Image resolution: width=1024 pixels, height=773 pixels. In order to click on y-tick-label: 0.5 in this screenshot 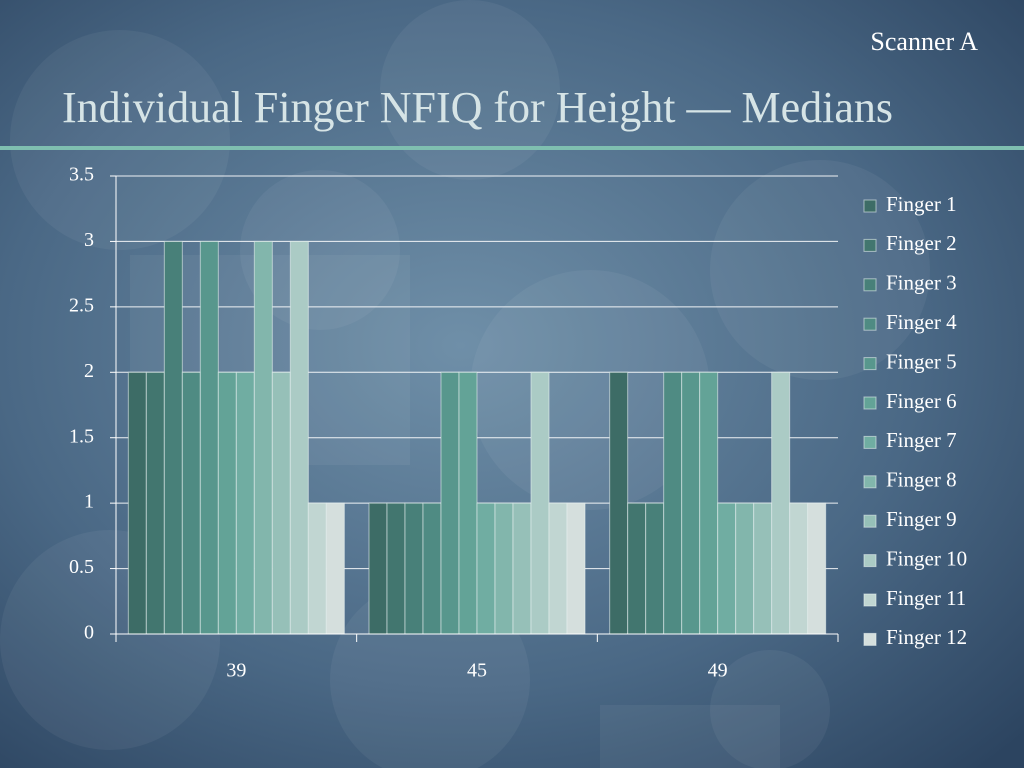, I will do `click(81, 567)`.